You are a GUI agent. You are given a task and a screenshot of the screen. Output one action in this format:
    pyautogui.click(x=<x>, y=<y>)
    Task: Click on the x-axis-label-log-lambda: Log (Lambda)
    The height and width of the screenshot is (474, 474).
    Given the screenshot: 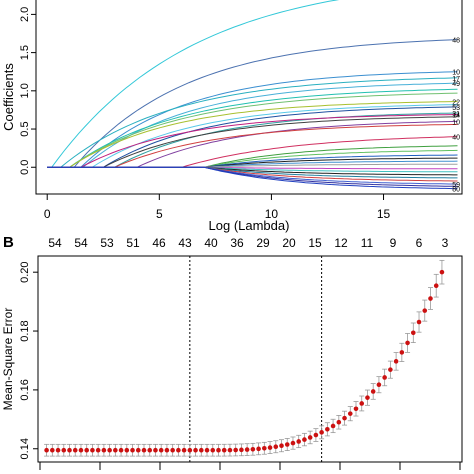 What is the action you would take?
    pyautogui.click(x=249, y=225)
    